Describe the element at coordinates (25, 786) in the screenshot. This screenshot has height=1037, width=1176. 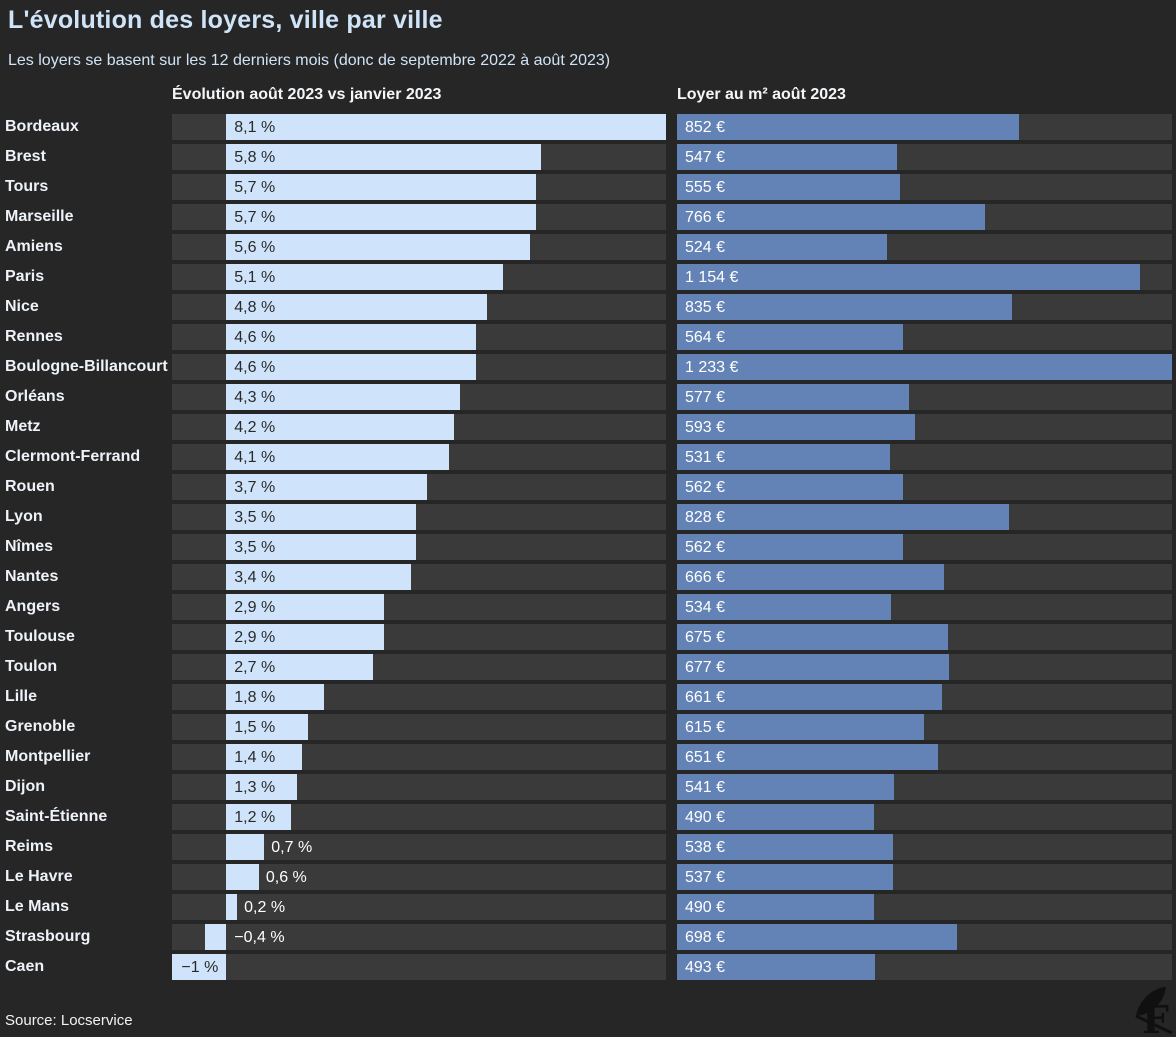
I see `city-label: Dijon` at that location.